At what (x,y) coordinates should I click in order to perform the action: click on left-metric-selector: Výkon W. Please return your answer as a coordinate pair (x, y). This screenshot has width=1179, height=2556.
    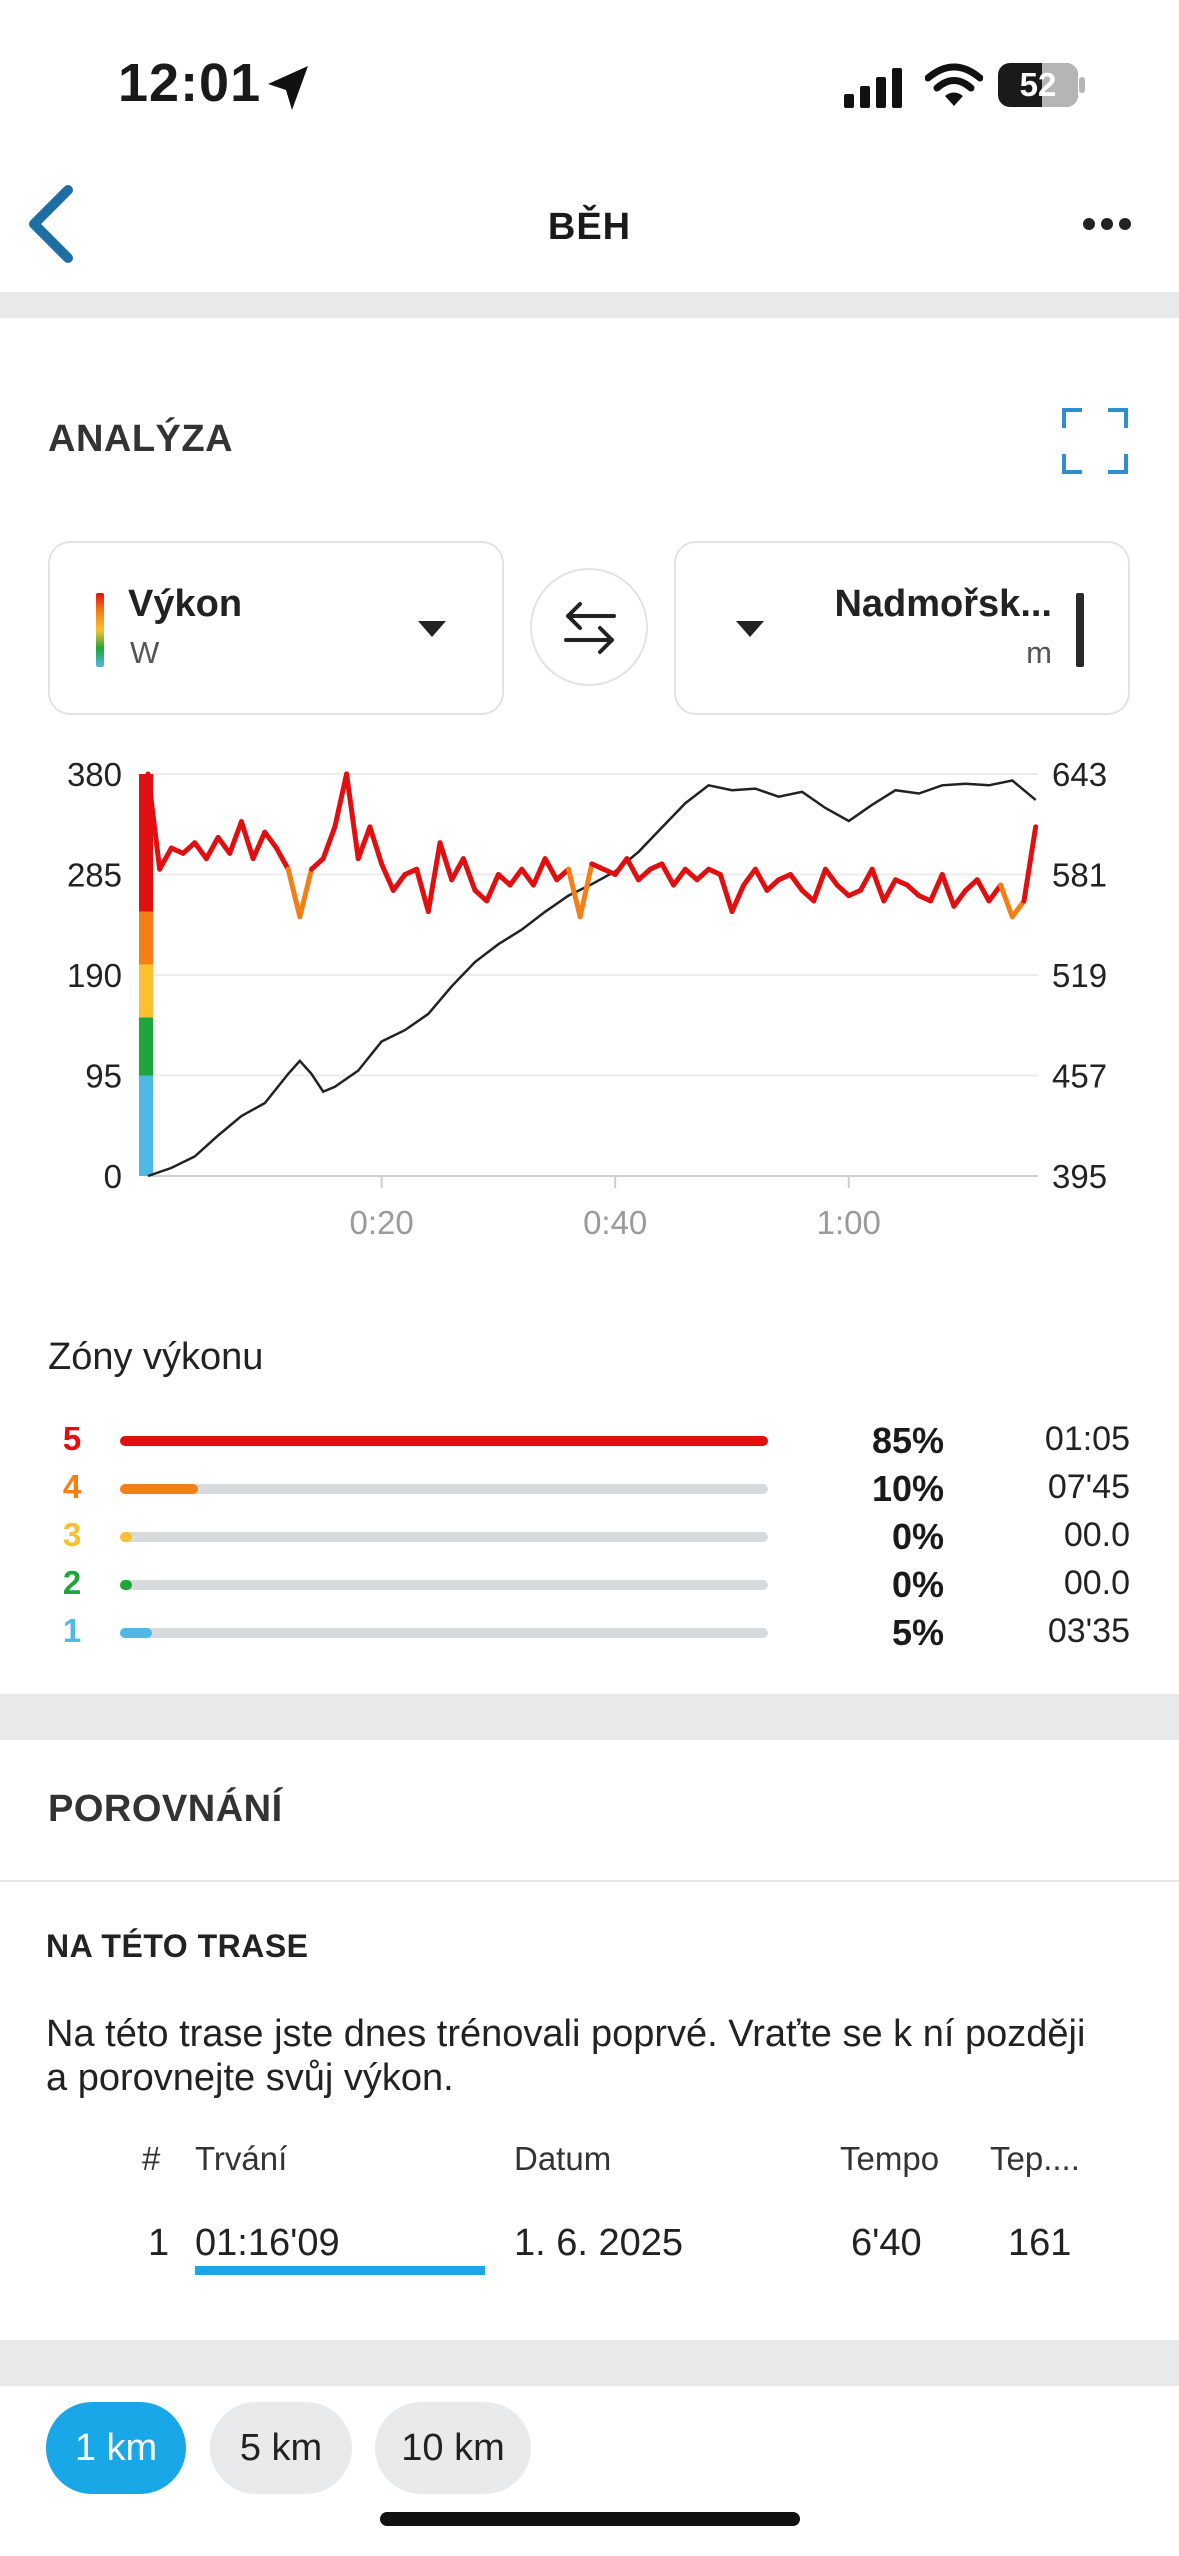
    Looking at the image, I should click on (276, 628).